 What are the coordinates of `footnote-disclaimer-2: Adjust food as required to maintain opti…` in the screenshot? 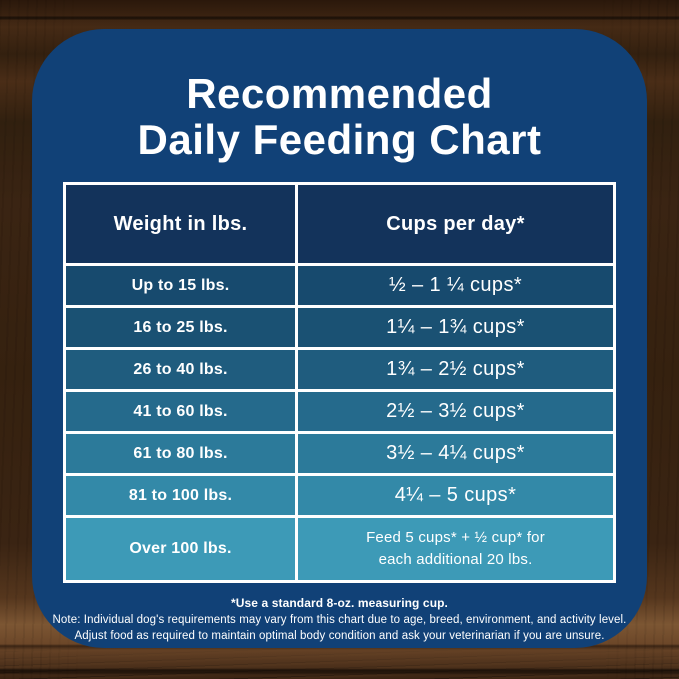 It's located at (339, 635).